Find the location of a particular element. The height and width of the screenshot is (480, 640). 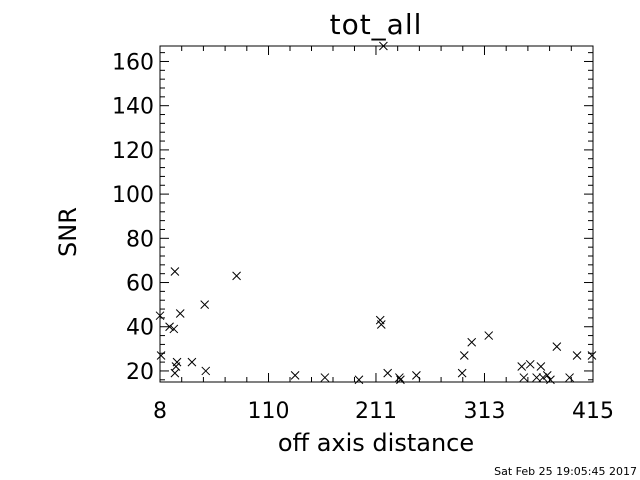

timestamp: Sat Feb 25 19:05:45 2017 is located at coordinates (565, 471).